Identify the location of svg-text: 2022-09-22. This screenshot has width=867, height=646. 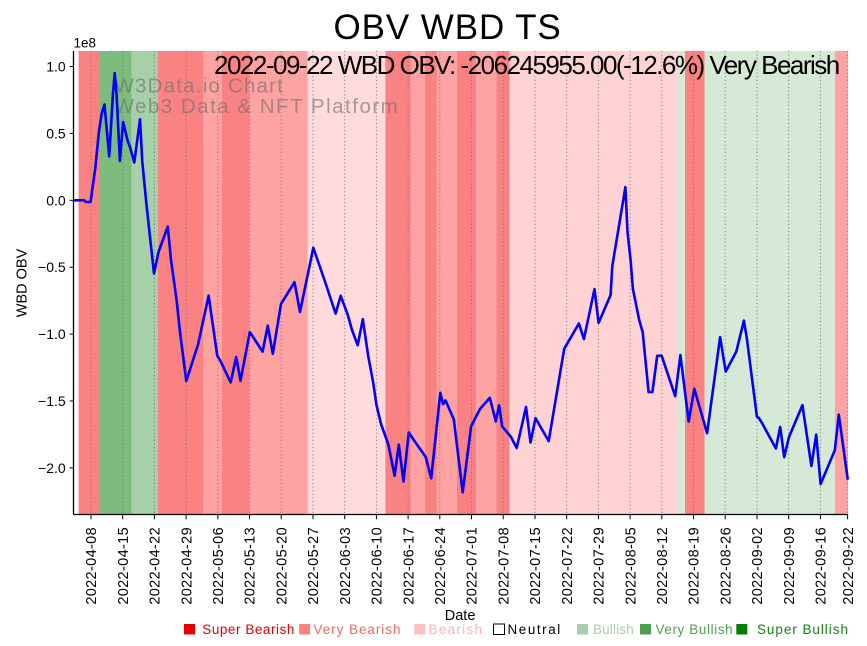
(849, 566).